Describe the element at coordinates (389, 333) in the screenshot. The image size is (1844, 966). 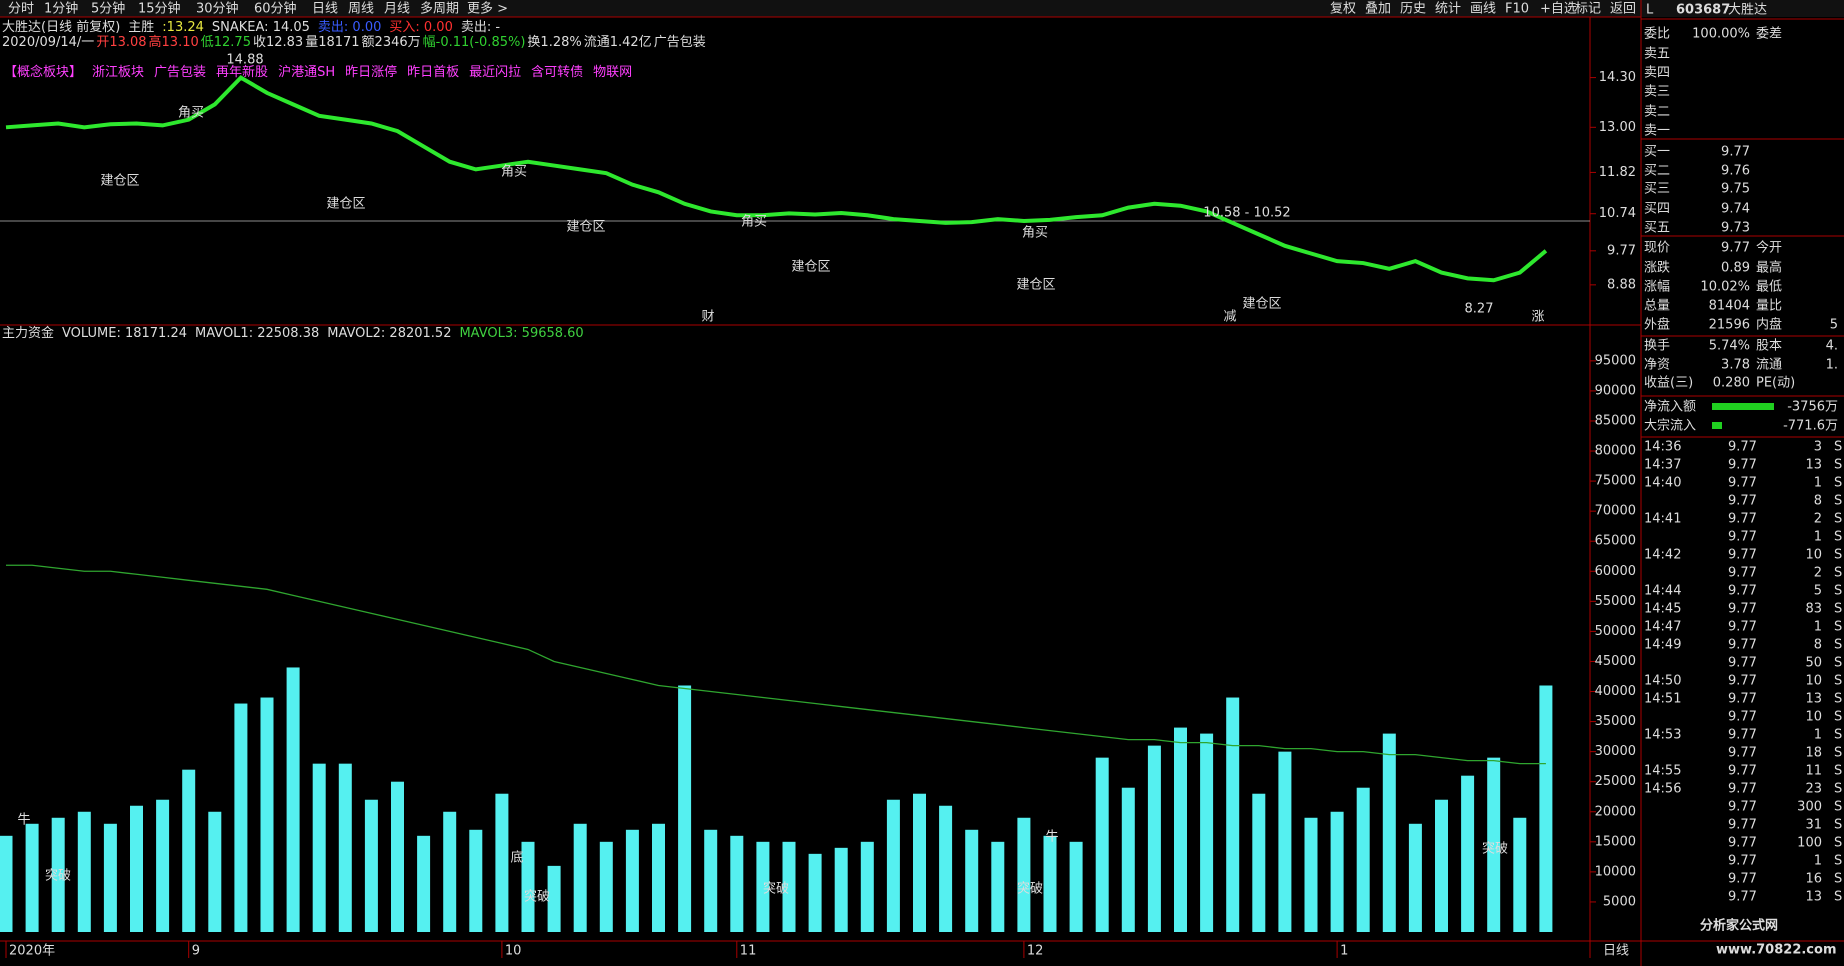
I see `indicator-item: MAVOL2: 28201.52` at that location.